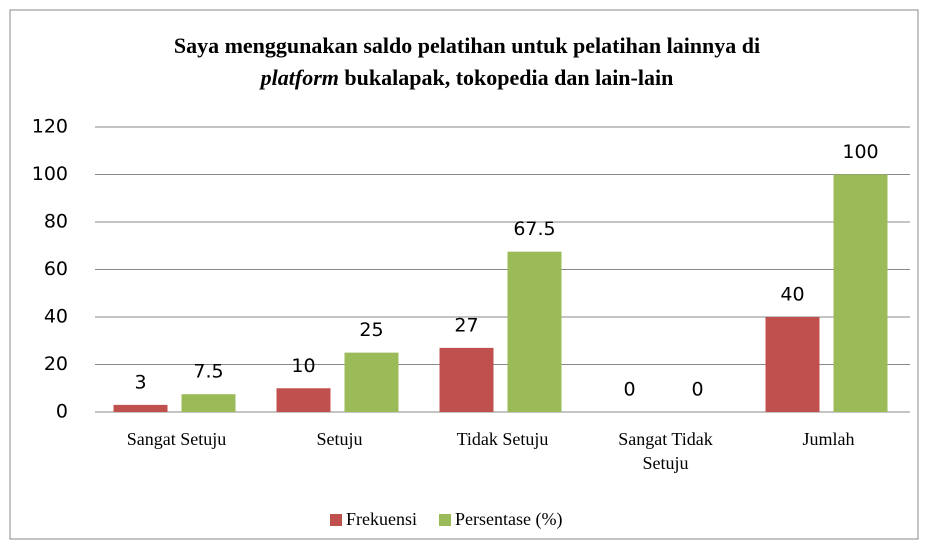 The height and width of the screenshot is (549, 929). I want to click on x-tick-label: Tidak Setuju, so click(502, 439).